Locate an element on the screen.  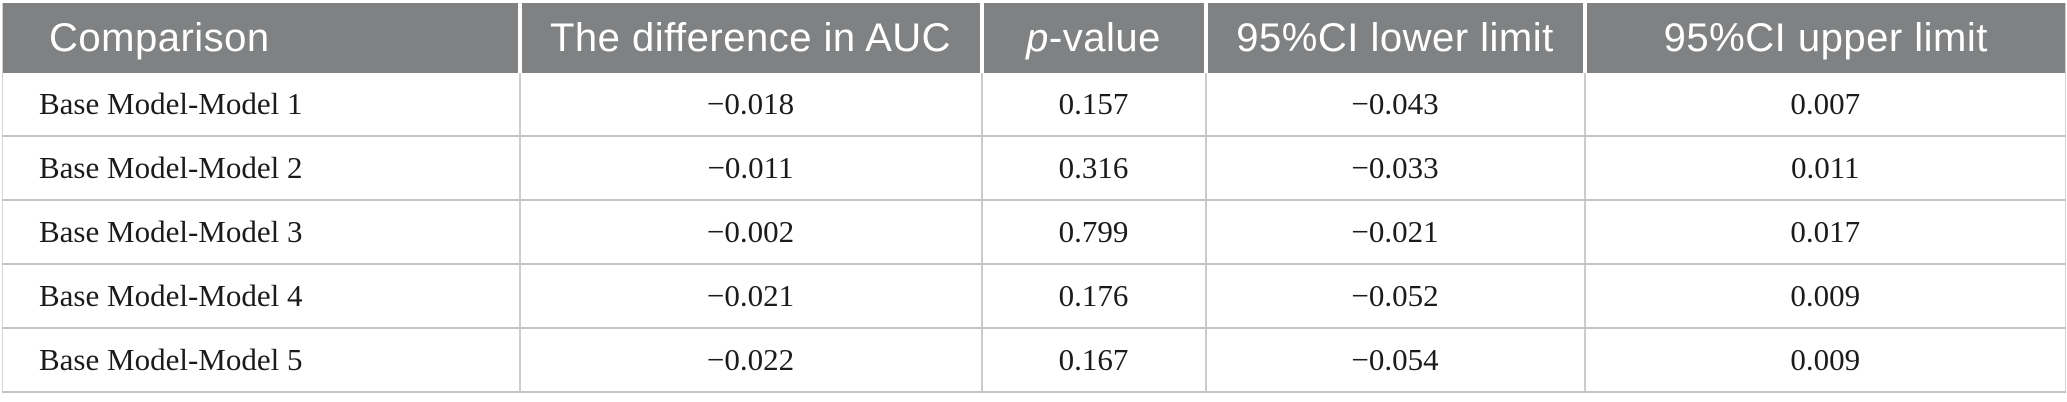
cell-ci-lower: −0.054 is located at coordinates (1395, 360).